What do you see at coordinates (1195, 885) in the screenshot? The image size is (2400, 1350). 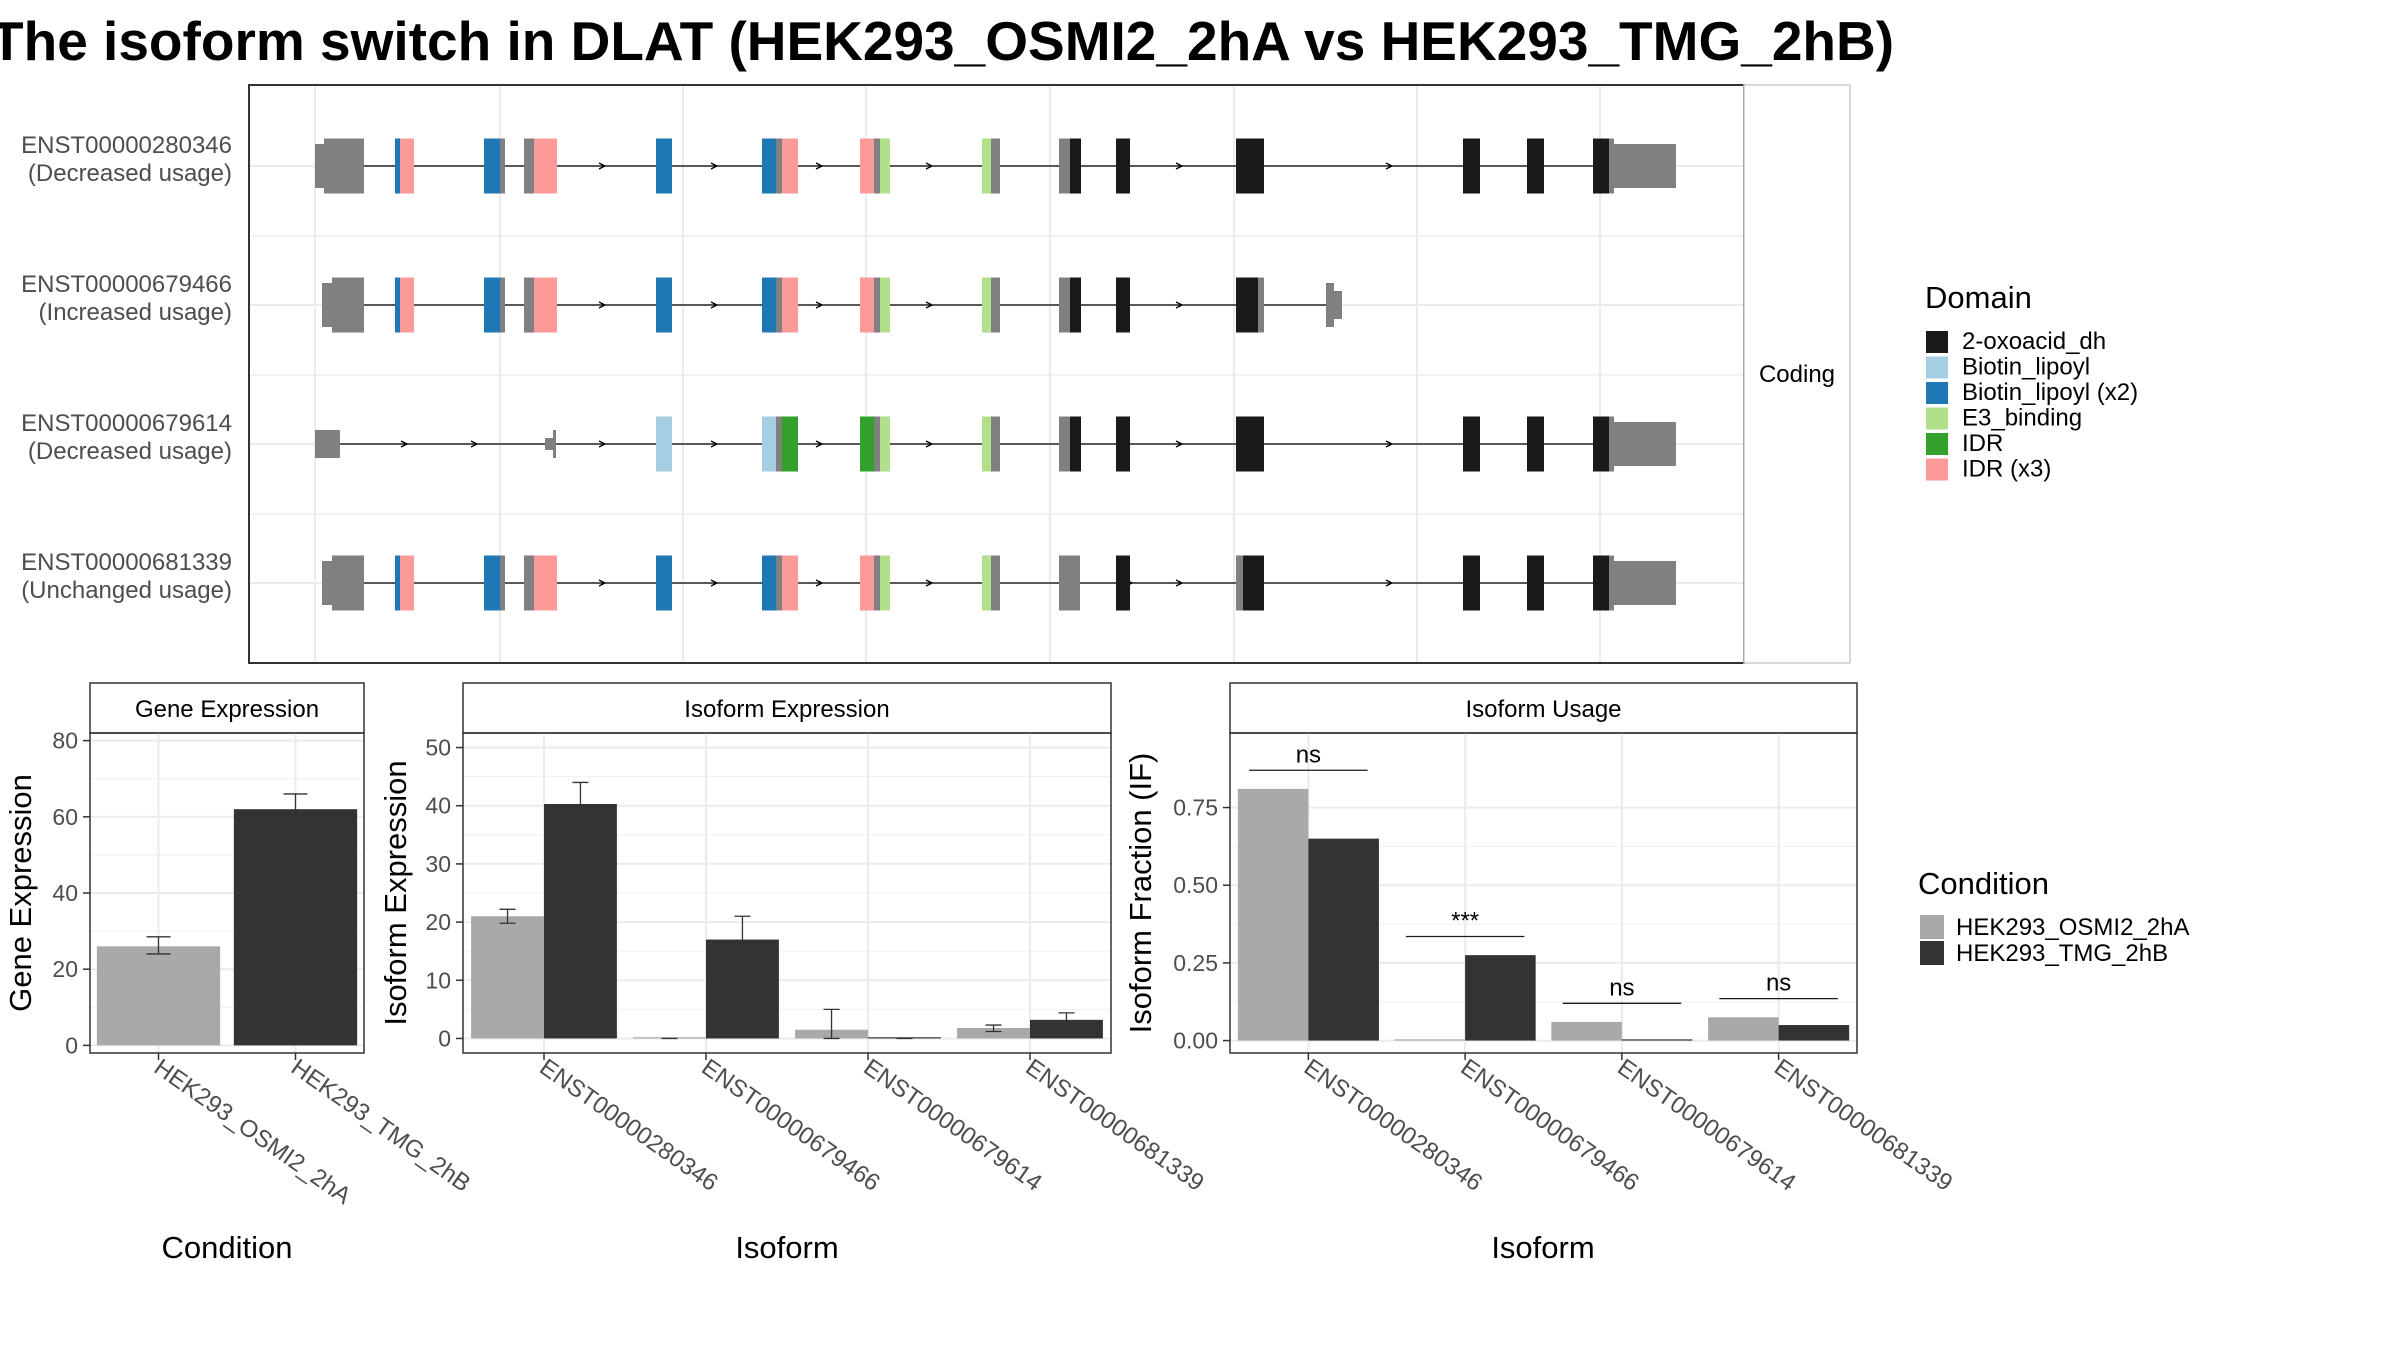 I see `y-tick-label: 0.50` at bounding box center [1195, 885].